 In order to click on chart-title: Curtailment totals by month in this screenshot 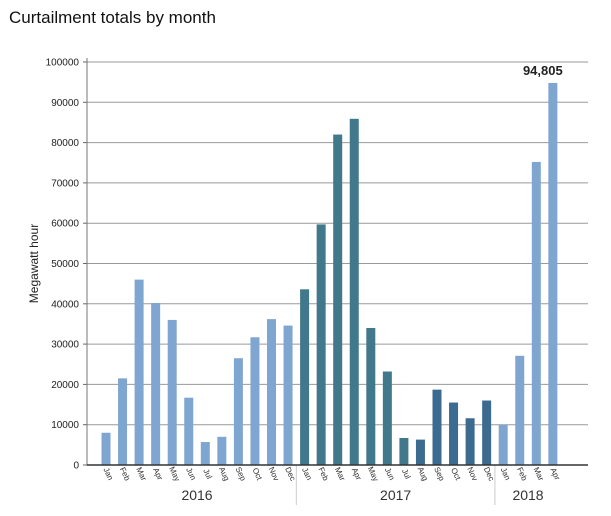, I will do `click(112, 17)`.